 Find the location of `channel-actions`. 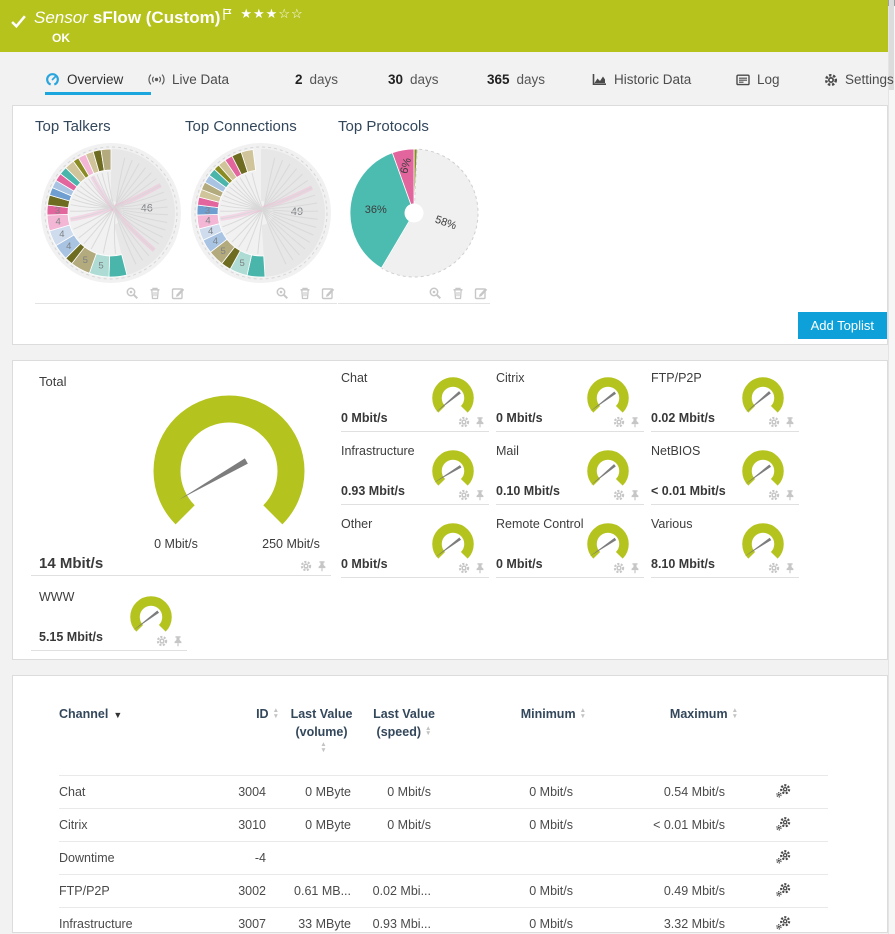

channel-actions is located at coordinates (783, 857).